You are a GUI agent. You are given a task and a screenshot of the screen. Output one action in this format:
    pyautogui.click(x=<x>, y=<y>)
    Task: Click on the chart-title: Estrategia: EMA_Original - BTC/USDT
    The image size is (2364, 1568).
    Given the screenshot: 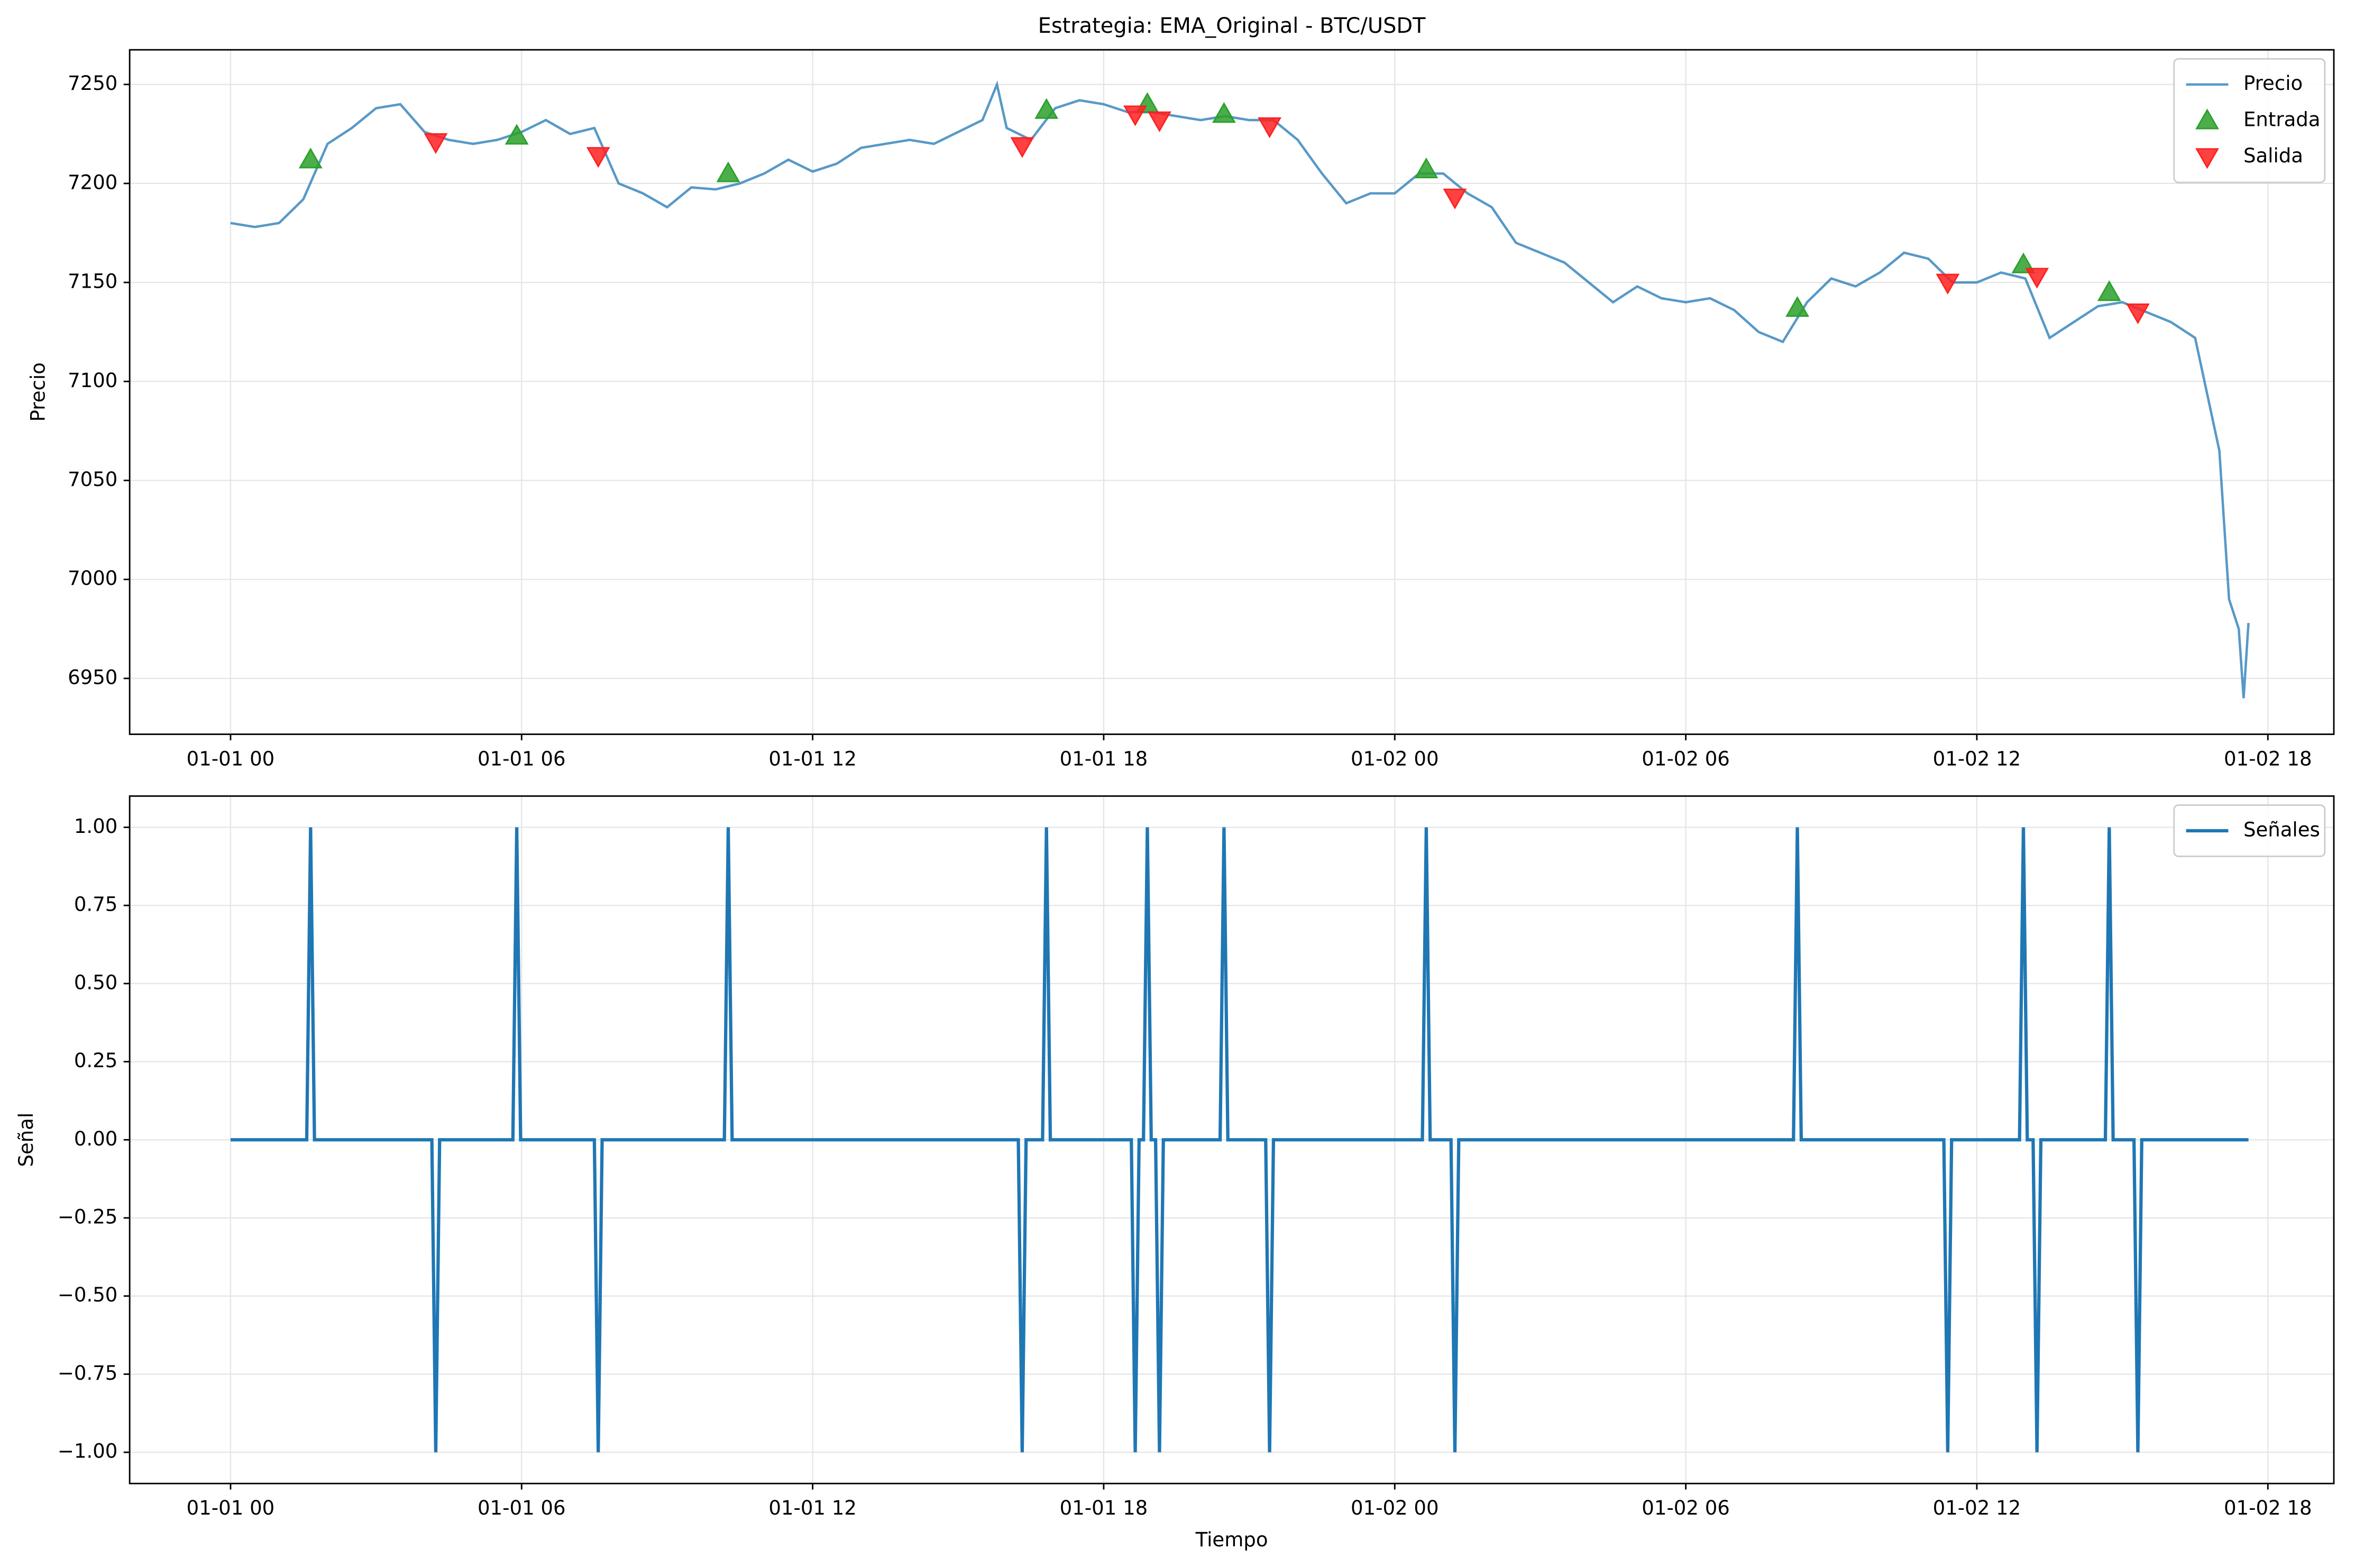 What is the action you would take?
    pyautogui.click(x=1232, y=26)
    